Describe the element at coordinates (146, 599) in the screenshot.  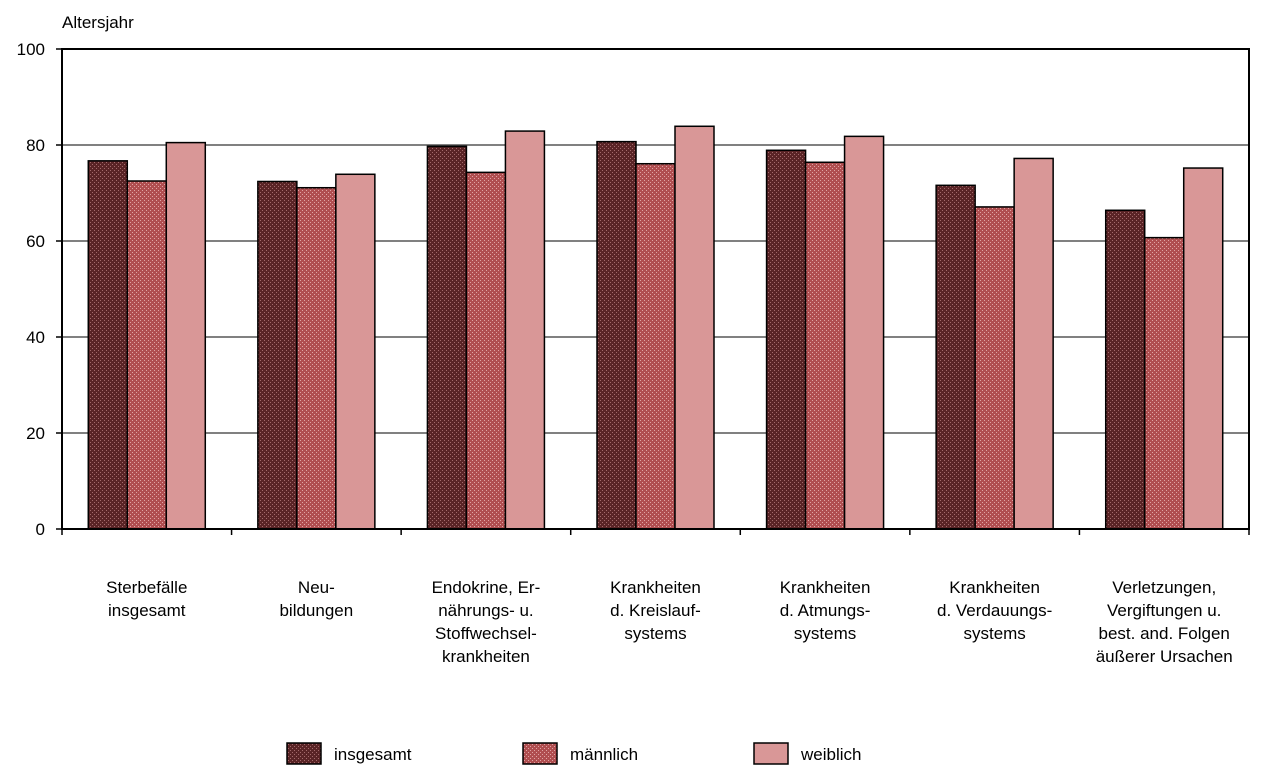
I see `x-tick-label: Sterbefälle insgesamt` at that location.